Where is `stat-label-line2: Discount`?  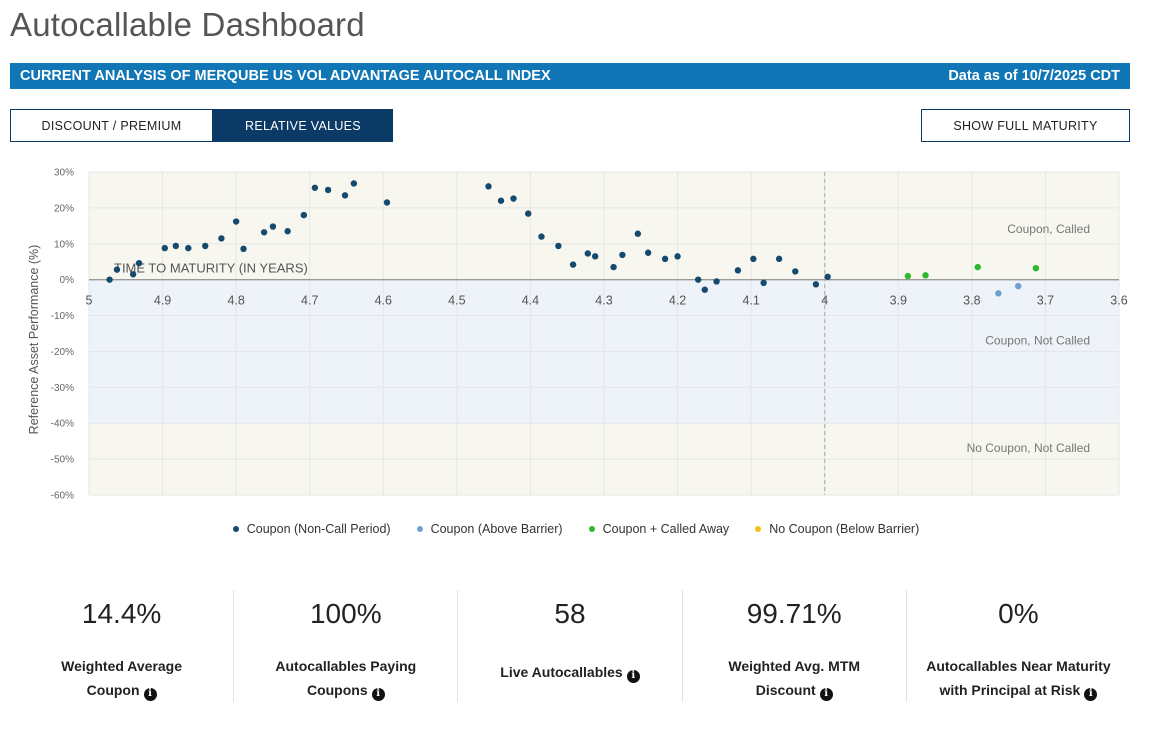
stat-label-line2: Discount is located at coordinates (785, 690).